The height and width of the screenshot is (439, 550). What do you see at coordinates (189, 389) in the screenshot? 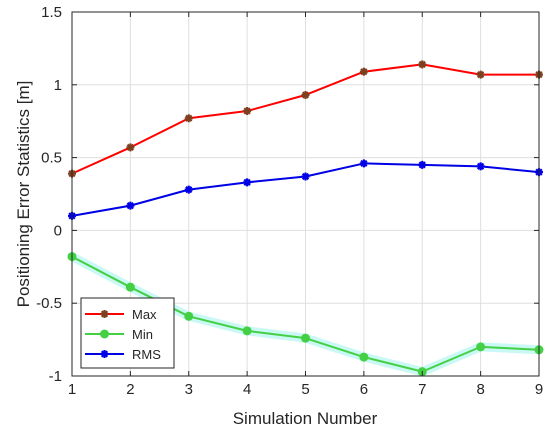
I see `x-tick-label: 3` at bounding box center [189, 389].